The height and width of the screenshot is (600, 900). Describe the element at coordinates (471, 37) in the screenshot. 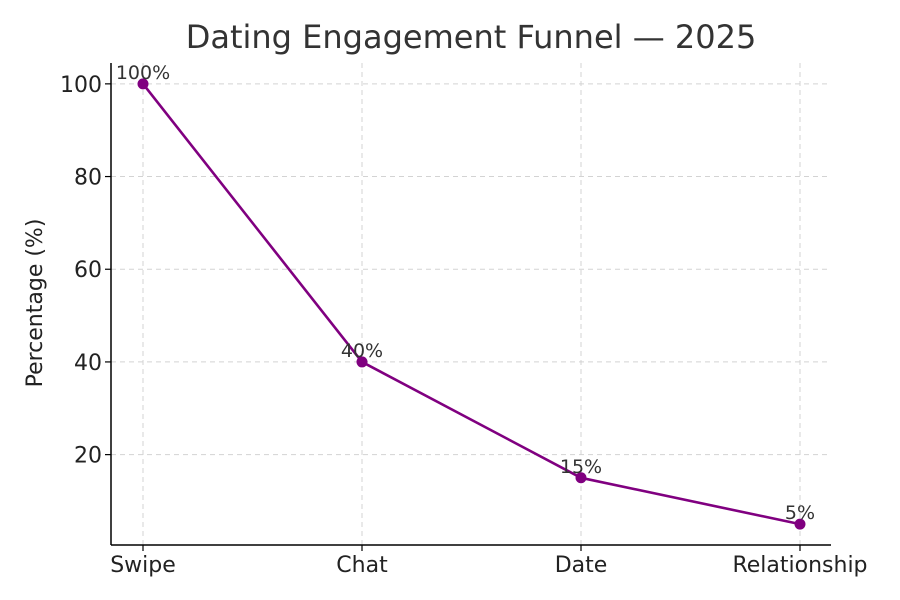

I see `chart-title: Dating Engagement Funnel — 2025` at that location.